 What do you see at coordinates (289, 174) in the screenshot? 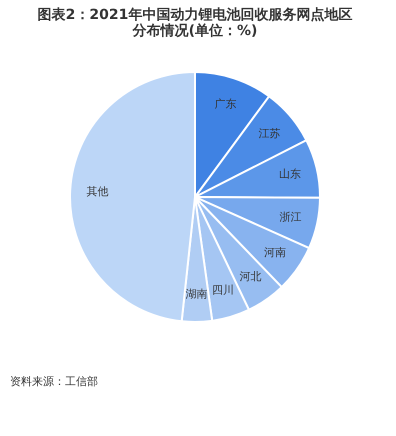
I see `slice-label: 山东` at bounding box center [289, 174].